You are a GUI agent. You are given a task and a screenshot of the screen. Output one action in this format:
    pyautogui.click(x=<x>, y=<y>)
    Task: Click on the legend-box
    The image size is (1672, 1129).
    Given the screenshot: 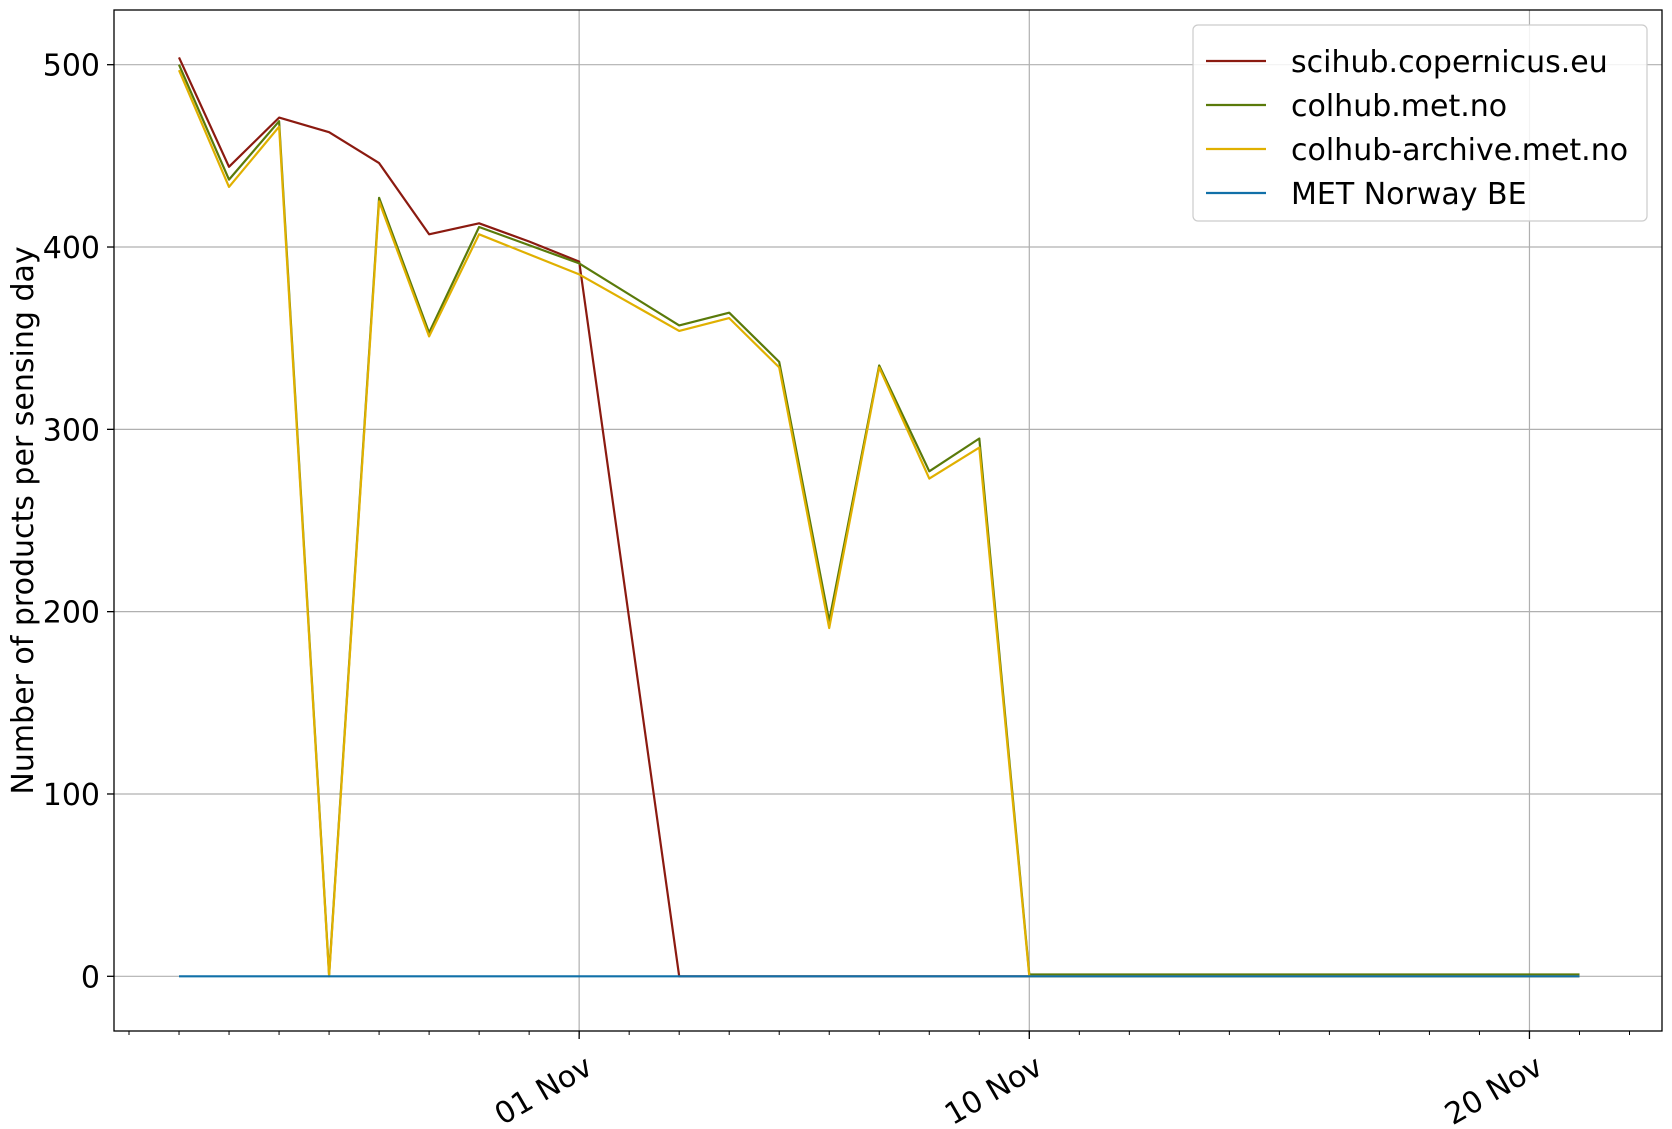 What is the action you would take?
    pyautogui.click(x=1420, y=123)
    